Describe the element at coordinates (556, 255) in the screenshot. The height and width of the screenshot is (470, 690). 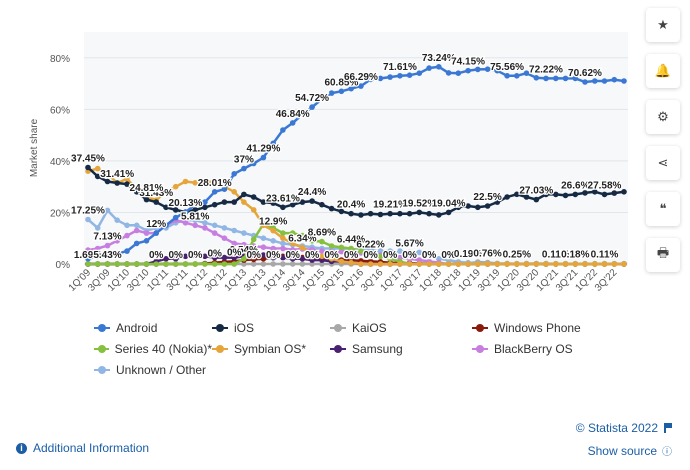
I see `data-label: 0.11%` at that location.